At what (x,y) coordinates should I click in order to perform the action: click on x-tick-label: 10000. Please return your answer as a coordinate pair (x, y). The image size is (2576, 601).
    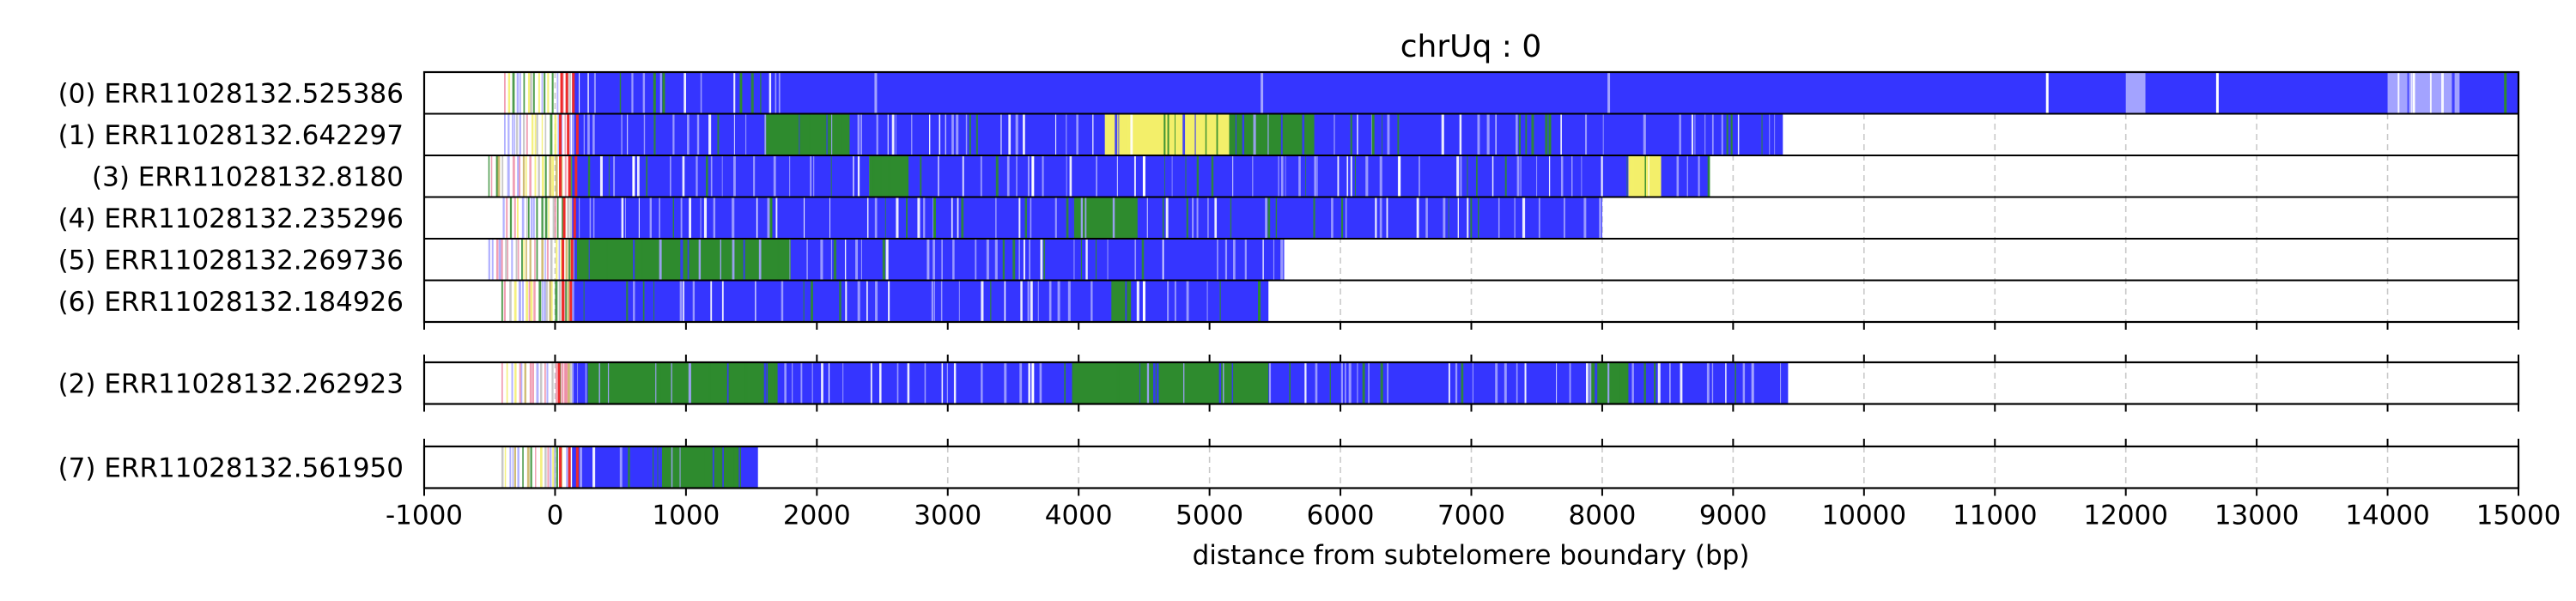
    Looking at the image, I should click on (1865, 516).